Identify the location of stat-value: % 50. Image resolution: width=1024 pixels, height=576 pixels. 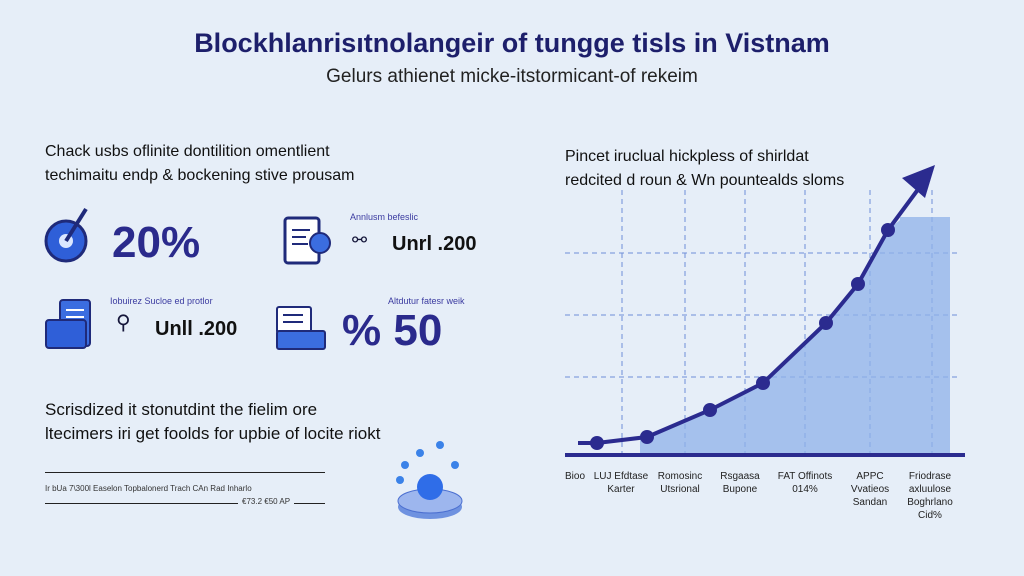
(392, 330).